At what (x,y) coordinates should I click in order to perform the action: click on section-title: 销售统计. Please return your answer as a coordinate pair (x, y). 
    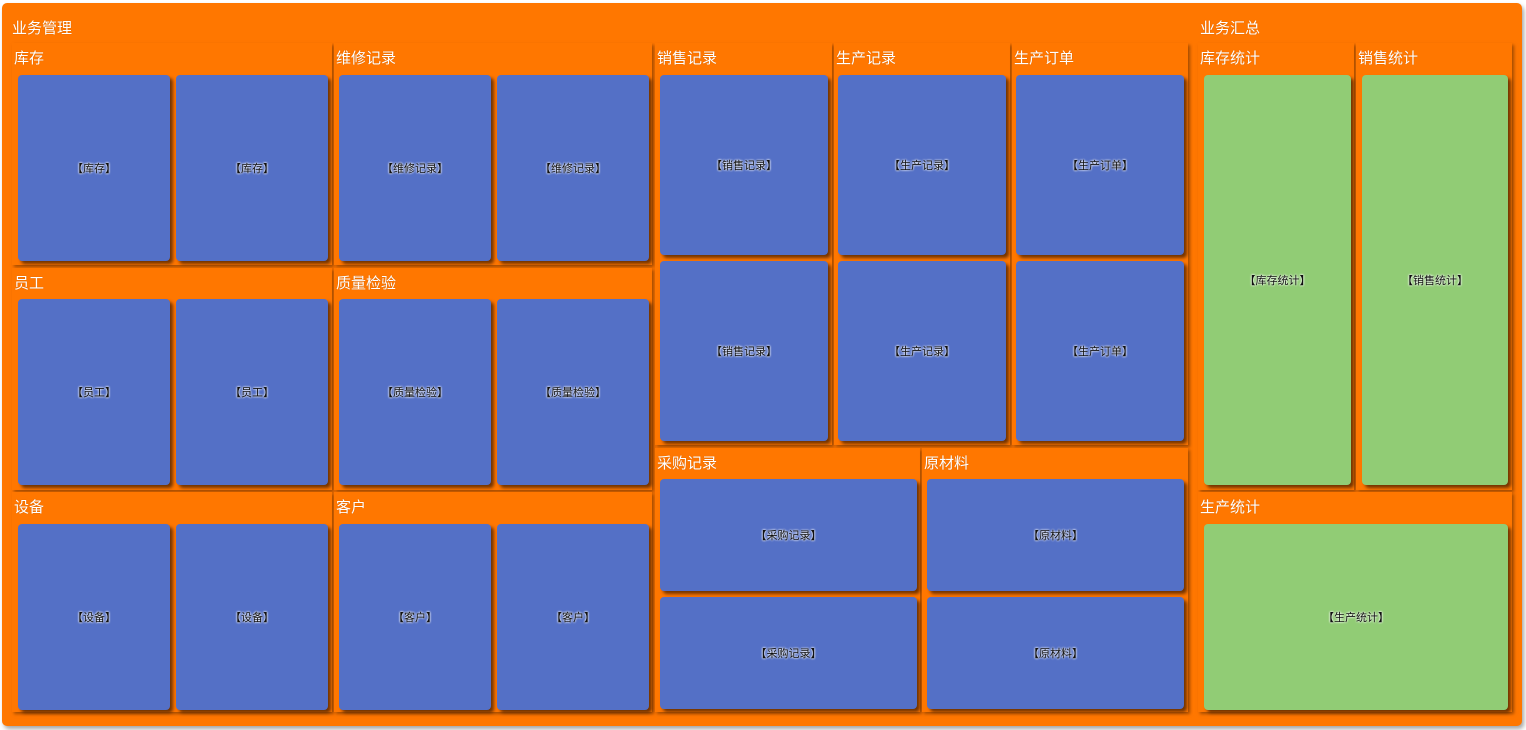
    Looking at the image, I should click on (1388, 58).